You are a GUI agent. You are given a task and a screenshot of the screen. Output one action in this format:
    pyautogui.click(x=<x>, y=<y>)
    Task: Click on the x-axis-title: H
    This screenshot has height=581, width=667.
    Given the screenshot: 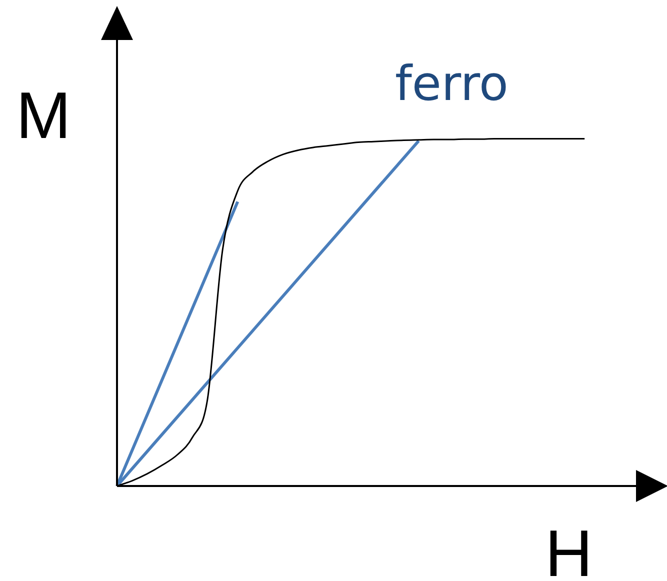 What is the action you would take?
    pyautogui.click(x=569, y=548)
    